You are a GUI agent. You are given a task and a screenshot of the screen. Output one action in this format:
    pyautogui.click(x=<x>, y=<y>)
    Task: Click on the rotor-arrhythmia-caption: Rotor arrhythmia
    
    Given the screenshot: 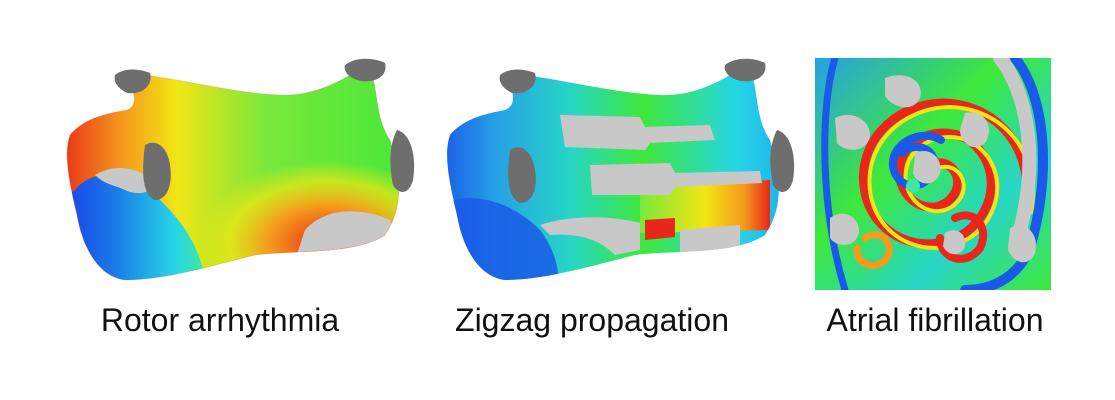 What is the action you would take?
    pyautogui.click(x=220, y=320)
    